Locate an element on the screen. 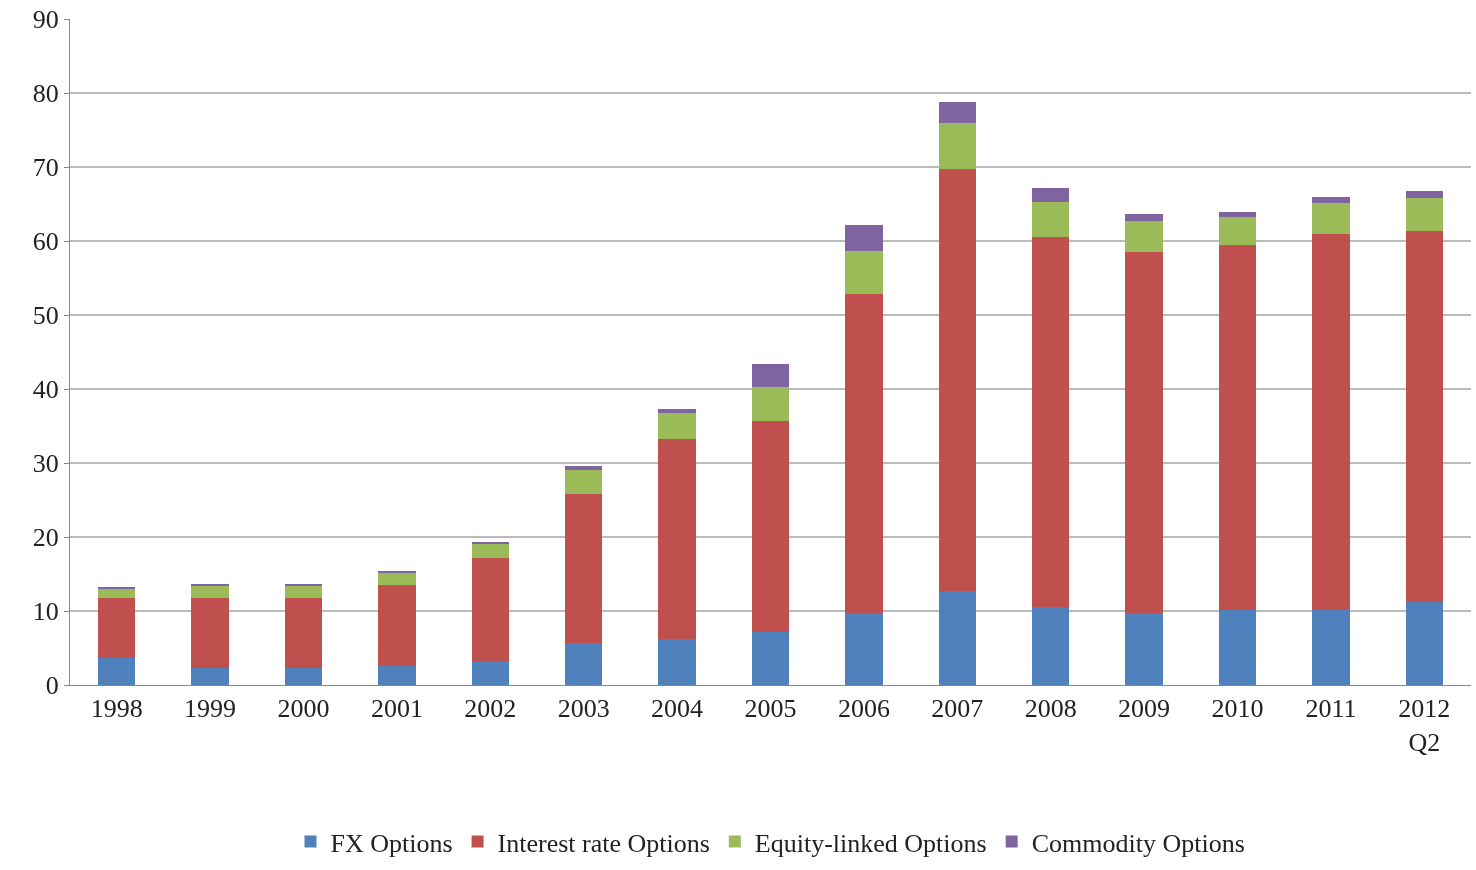 Image resolution: width=1476 pixels, height=870 pixels. y-tick-label: 90 is located at coordinates (45, 20).